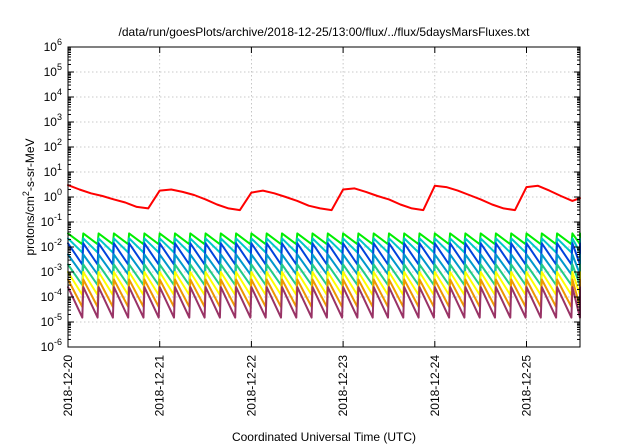  I want to click on y-tick-label: 10⁻⁵, so click(51, 320).